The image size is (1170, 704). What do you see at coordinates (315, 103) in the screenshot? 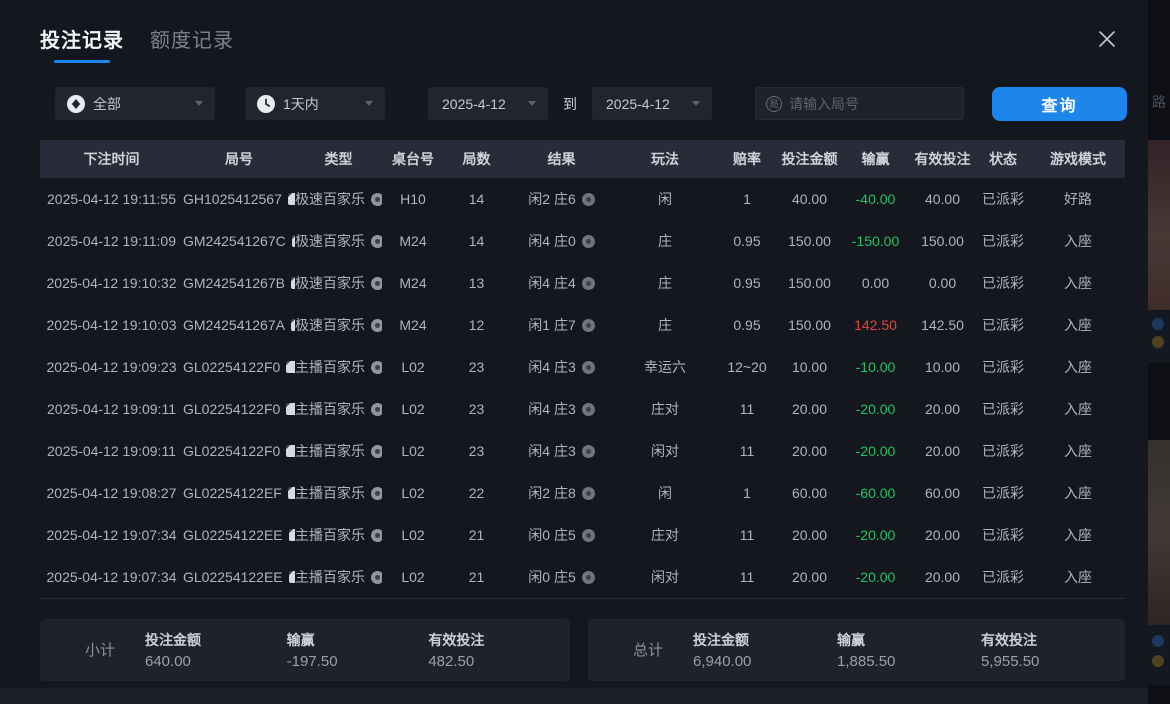
I see `period-dropdown: 1天内` at bounding box center [315, 103].